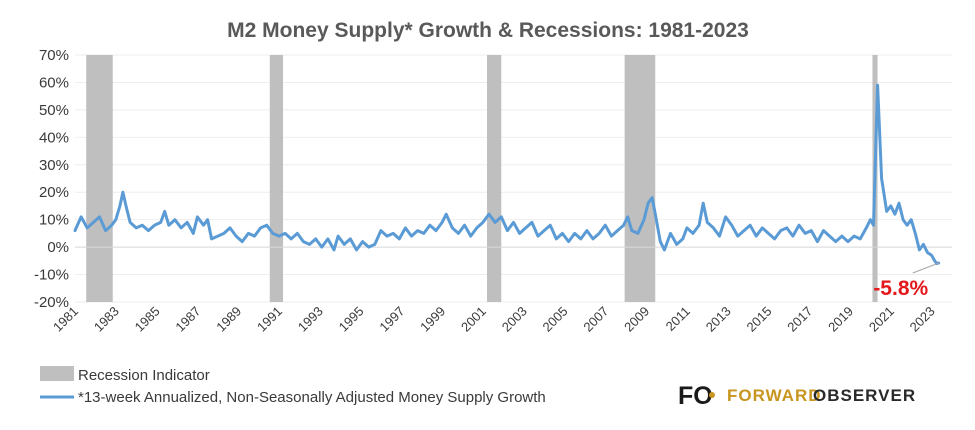  What do you see at coordinates (58, 247) in the screenshot?
I see `y-tick-label: 0%` at bounding box center [58, 247].